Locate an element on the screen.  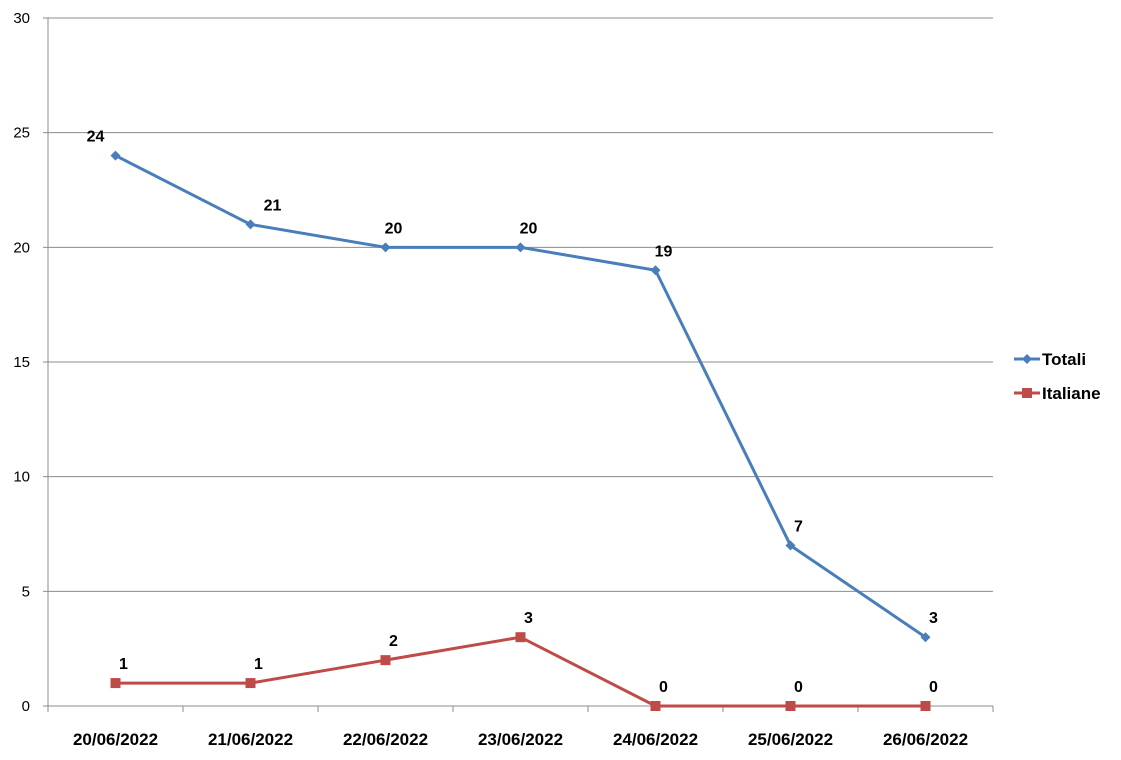
x-tick-label: 25/06/2022 is located at coordinates (790, 739).